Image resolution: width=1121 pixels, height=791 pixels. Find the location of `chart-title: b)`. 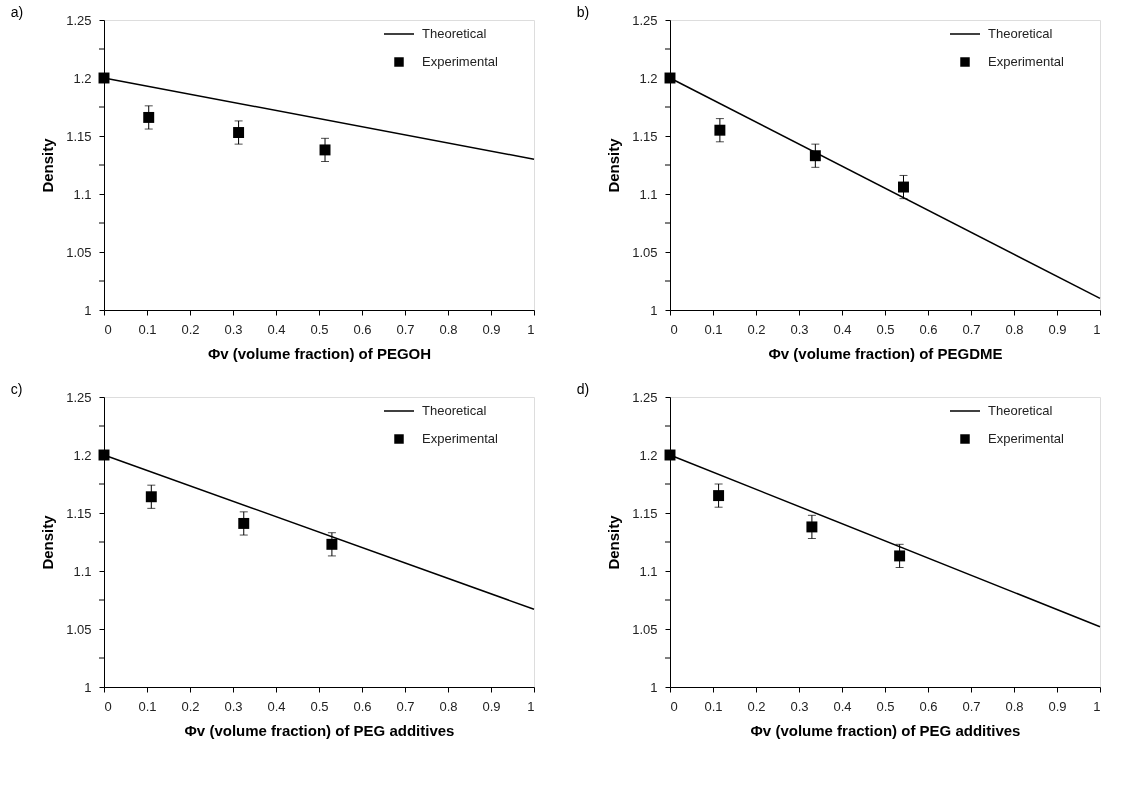

chart-title: b) is located at coordinates (583, 12).